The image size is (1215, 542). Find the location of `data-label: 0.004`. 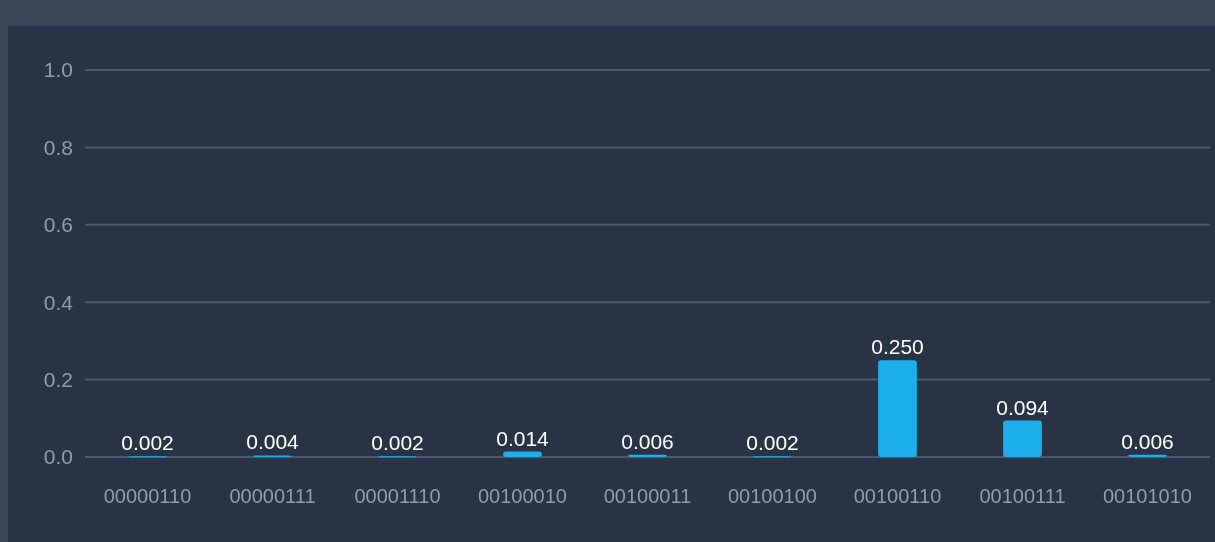

data-label: 0.004 is located at coordinates (273, 442).